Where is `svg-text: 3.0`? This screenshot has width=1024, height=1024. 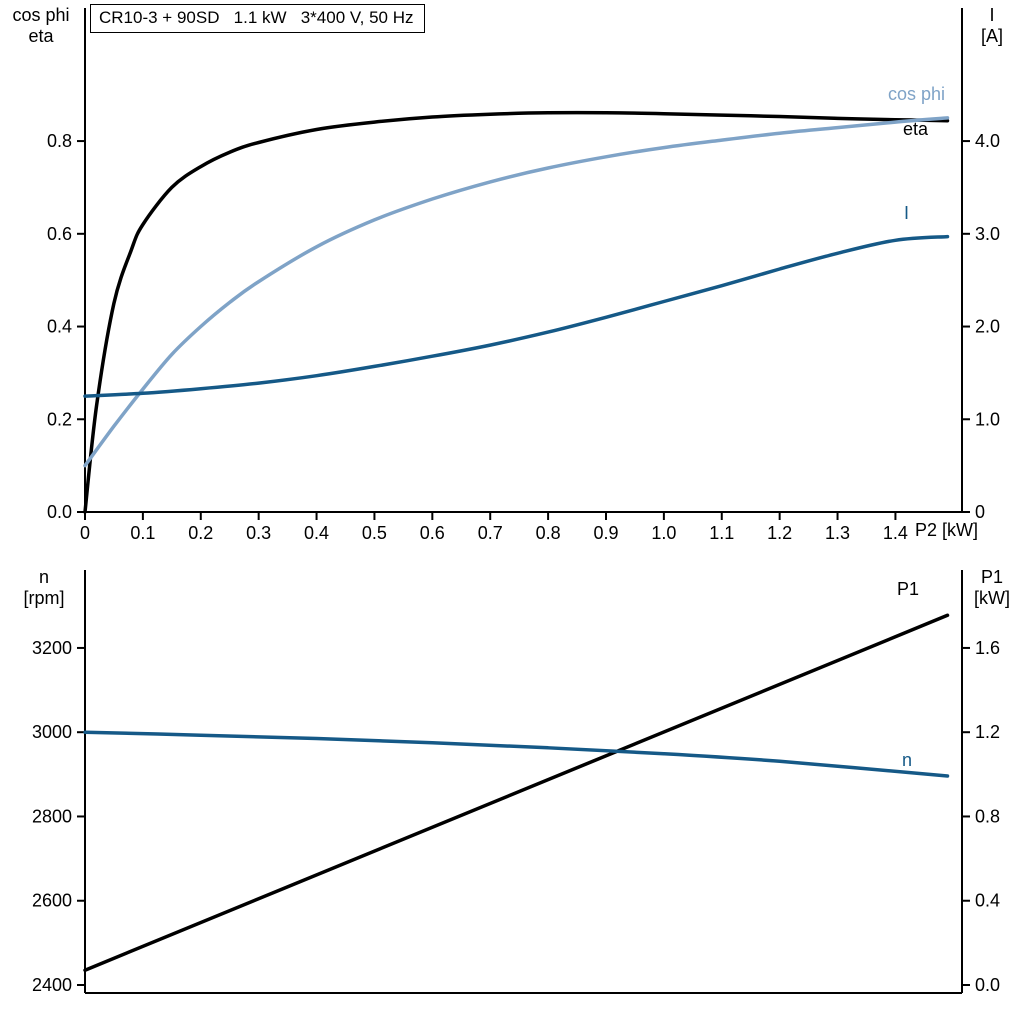 svg-text: 3.0 is located at coordinates (987, 234).